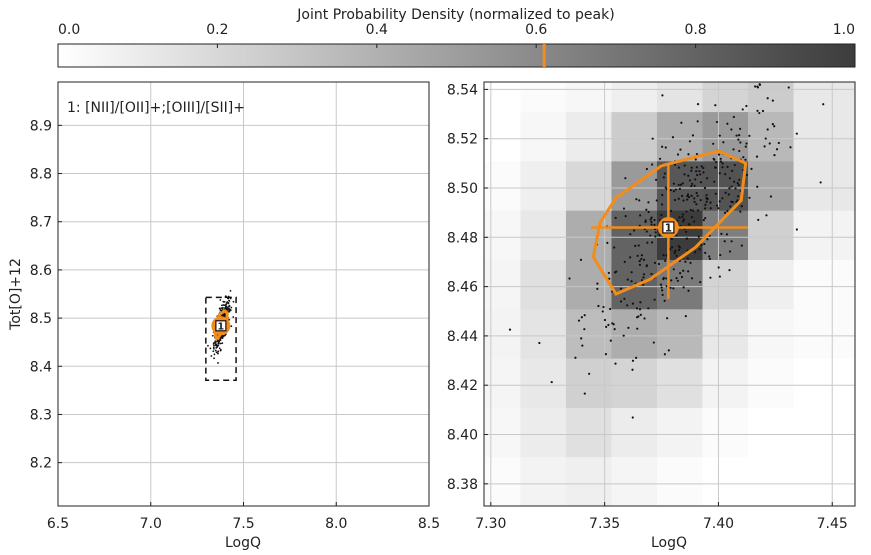 The image size is (871, 555). I want to click on x-tick-label: 8.0, so click(336, 524).